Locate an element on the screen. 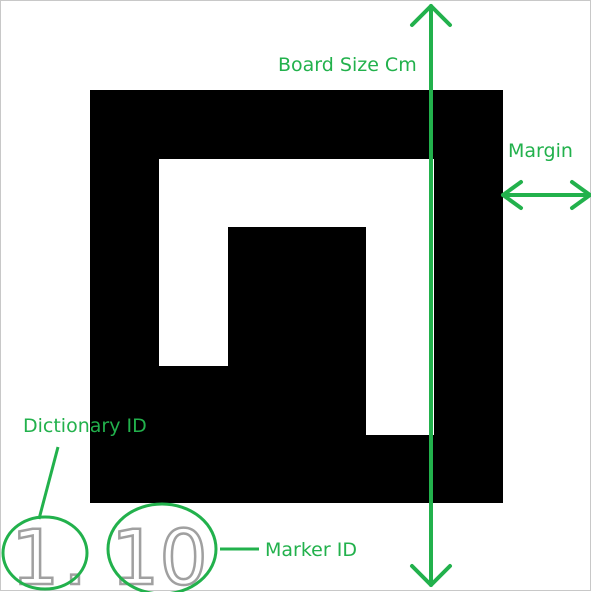 This screenshot has height=592, width=591. marker-white-cell-top is located at coordinates (296, 193).